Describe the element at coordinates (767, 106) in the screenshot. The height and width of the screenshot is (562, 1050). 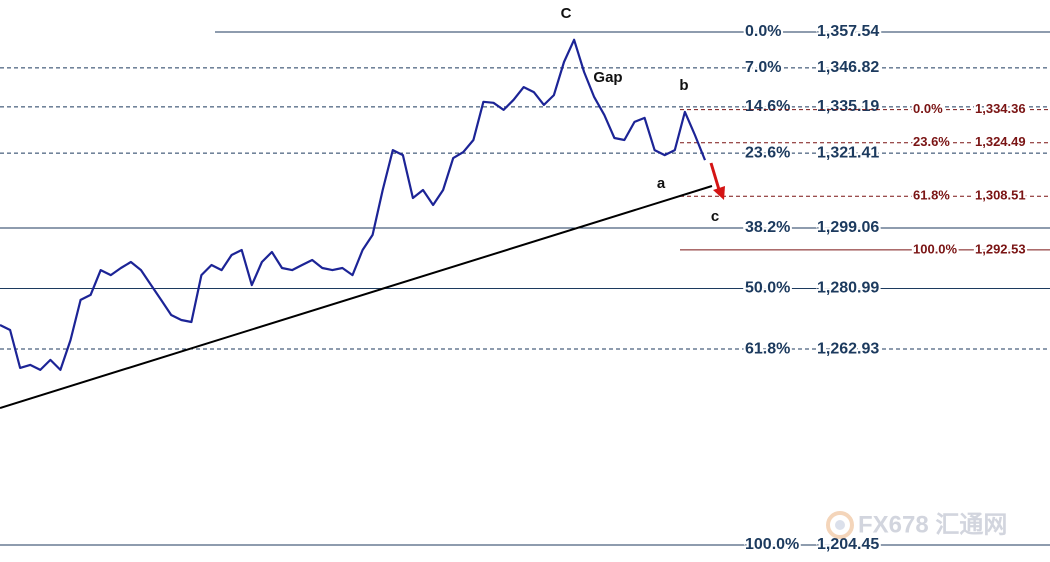
I see `fib-ratio: 14.6%` at that location.